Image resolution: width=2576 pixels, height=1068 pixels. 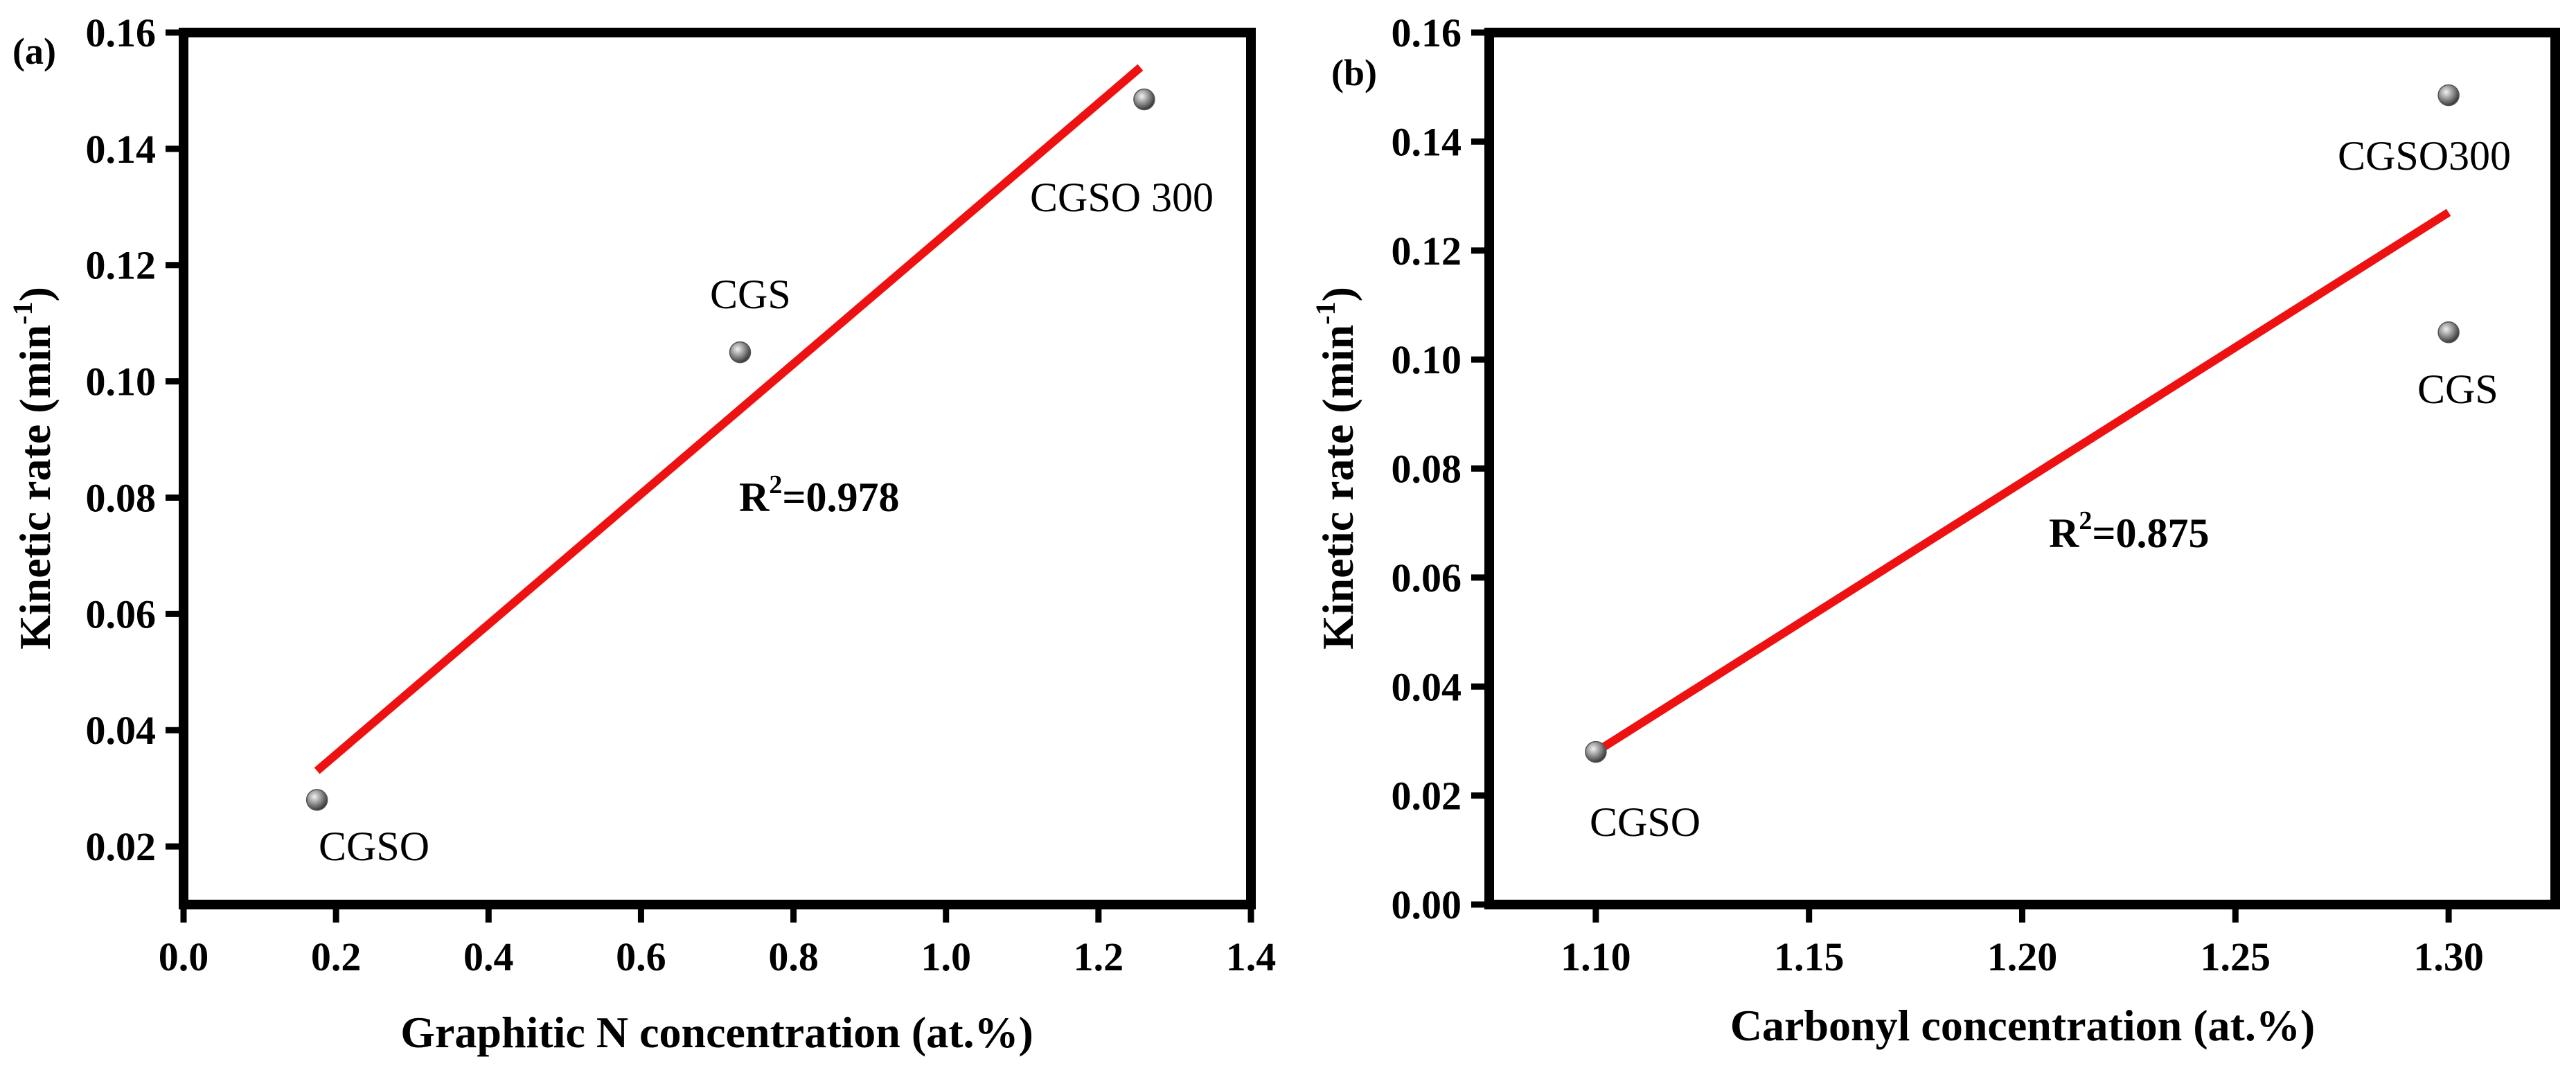 What do you see at coordinates (1122, 198) in the screenshot?
I see `panel-a-annotation-cgso300: CGSO 300` at bounding box center [1122, 198].